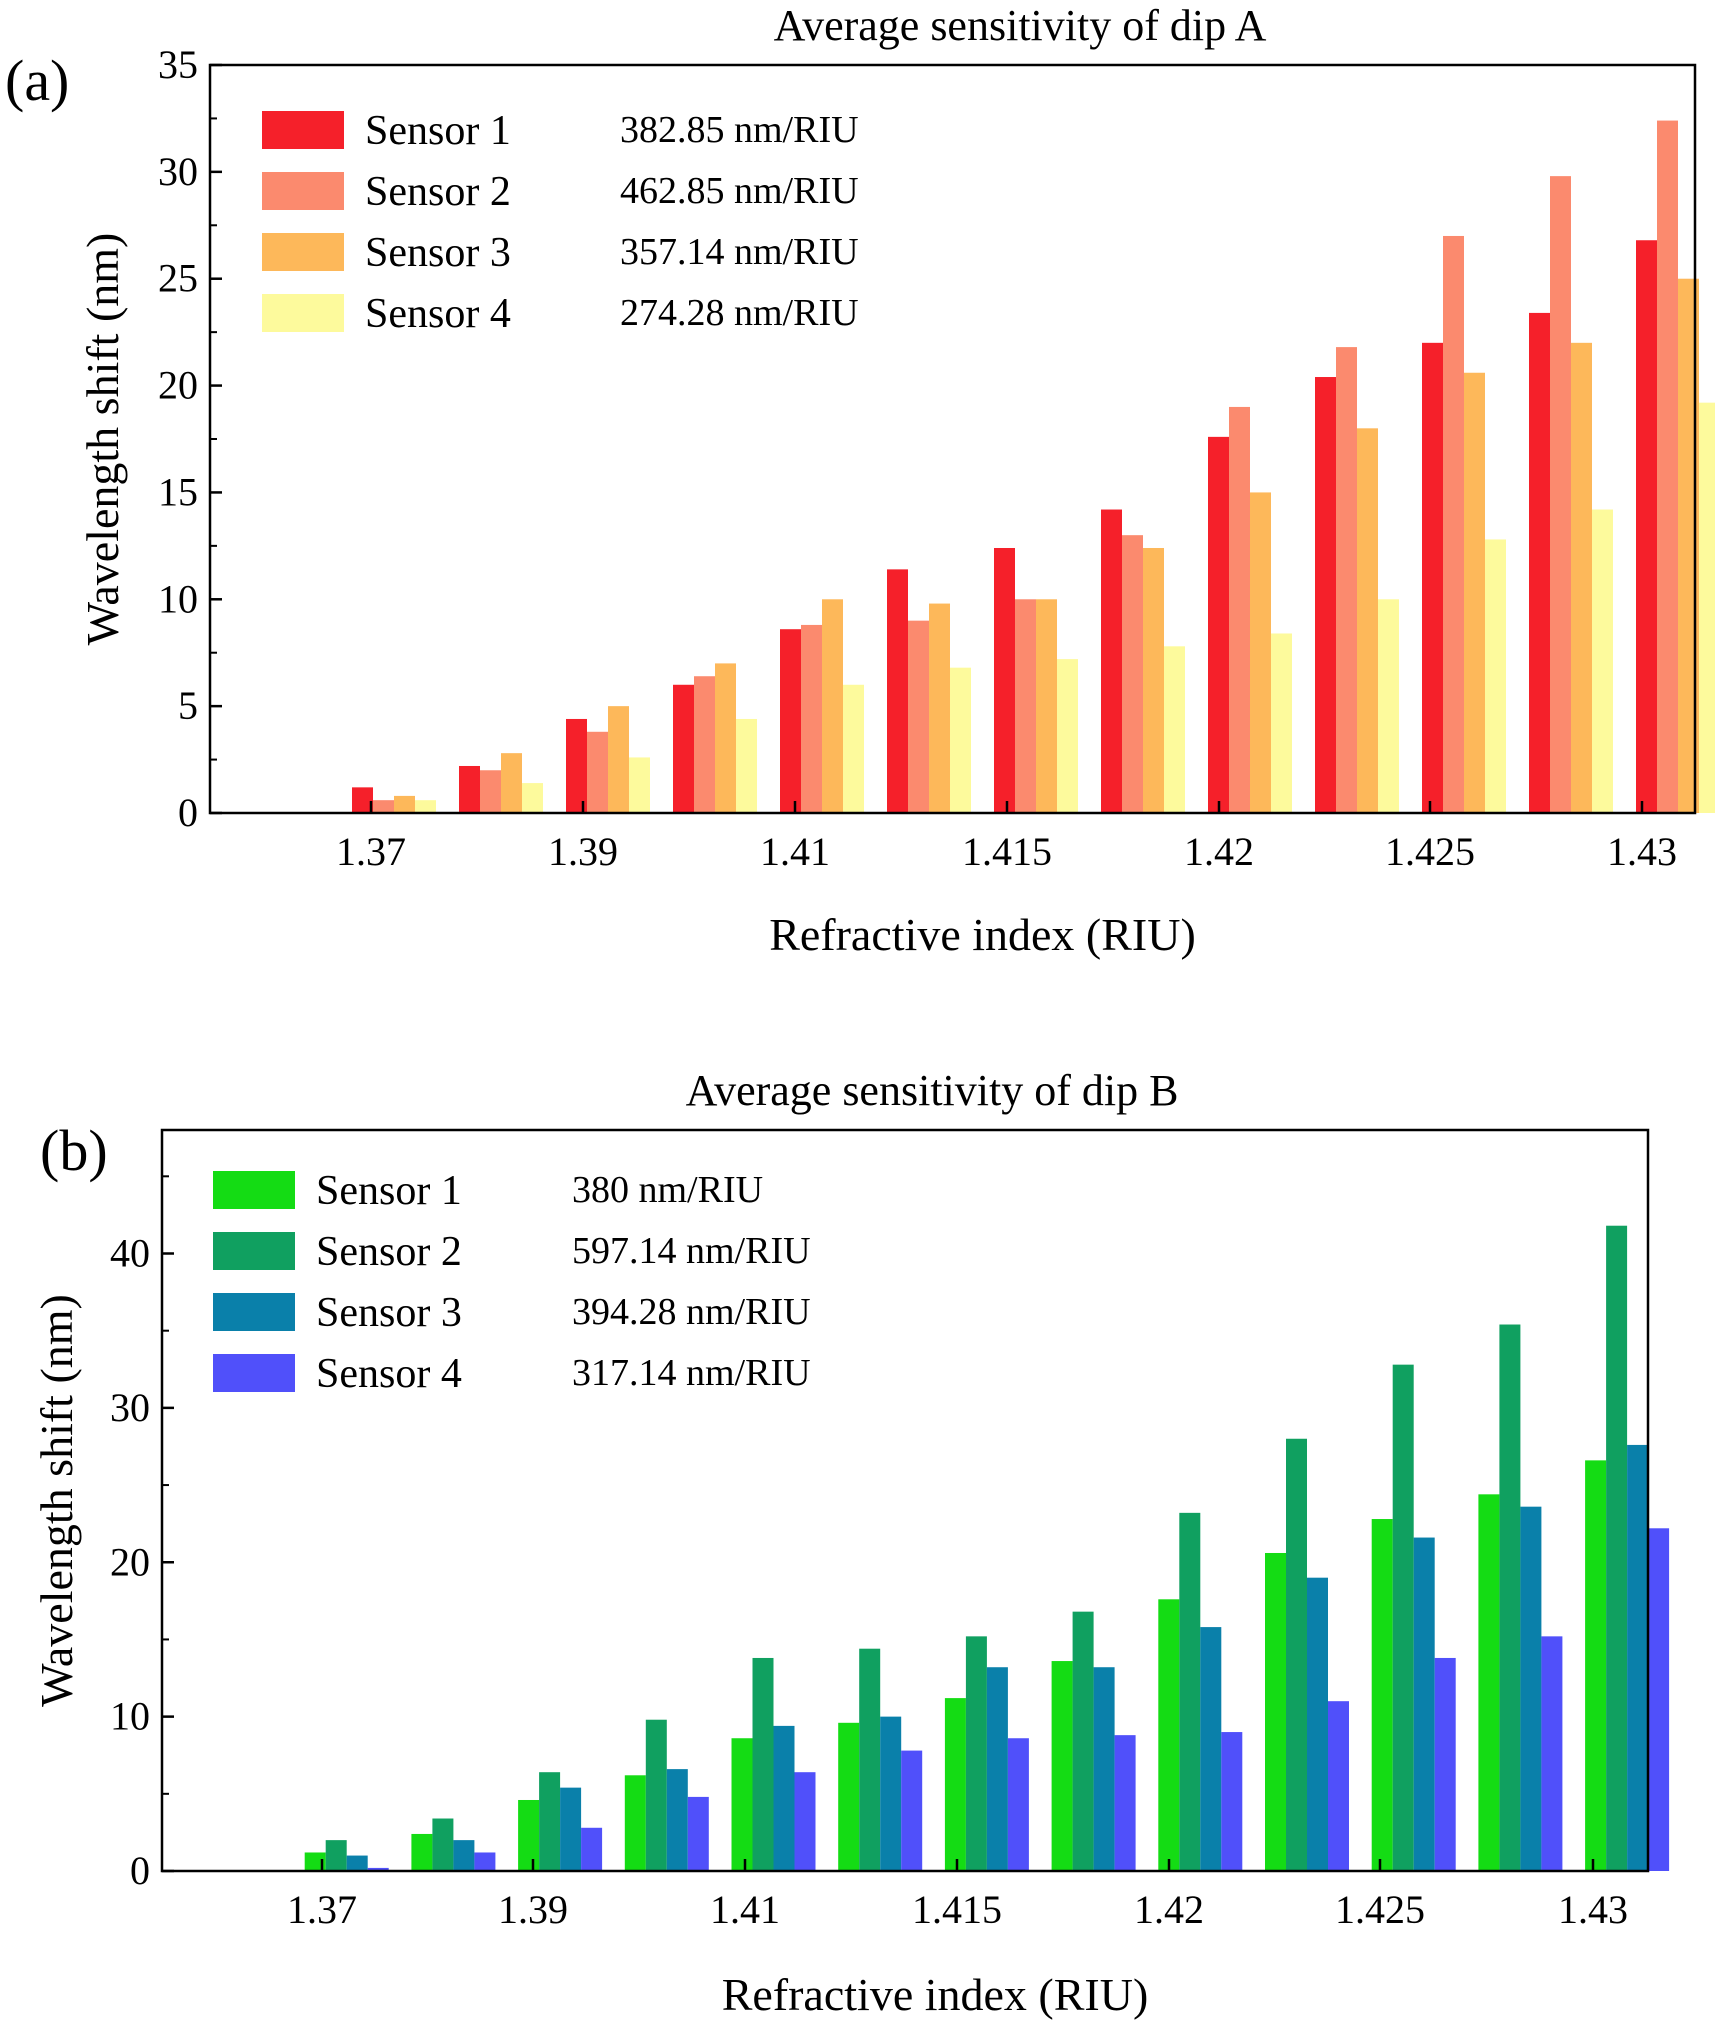  Describe the element at coordinates (795, 851) in the screenshot. I see `x-tick-label: 1.41` at that location.